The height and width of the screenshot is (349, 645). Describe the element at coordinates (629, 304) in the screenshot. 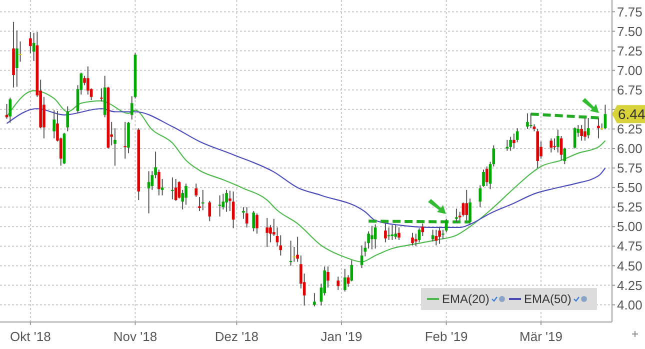

I see `y-tick-label: 4.00` at that location.